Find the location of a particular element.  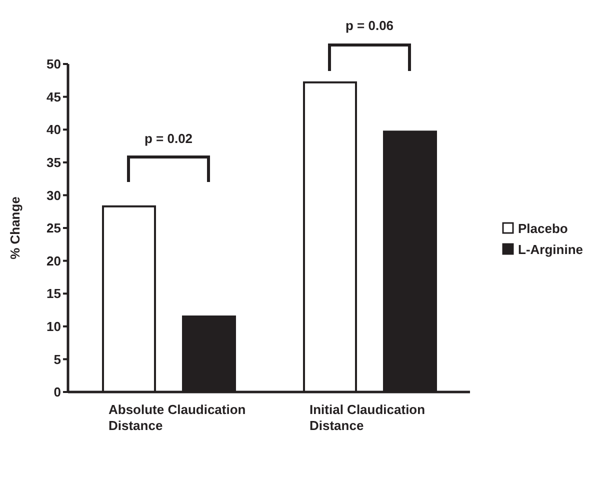

x-tick-label: Initial Claudication Distance is located at coordinates (368, 417).